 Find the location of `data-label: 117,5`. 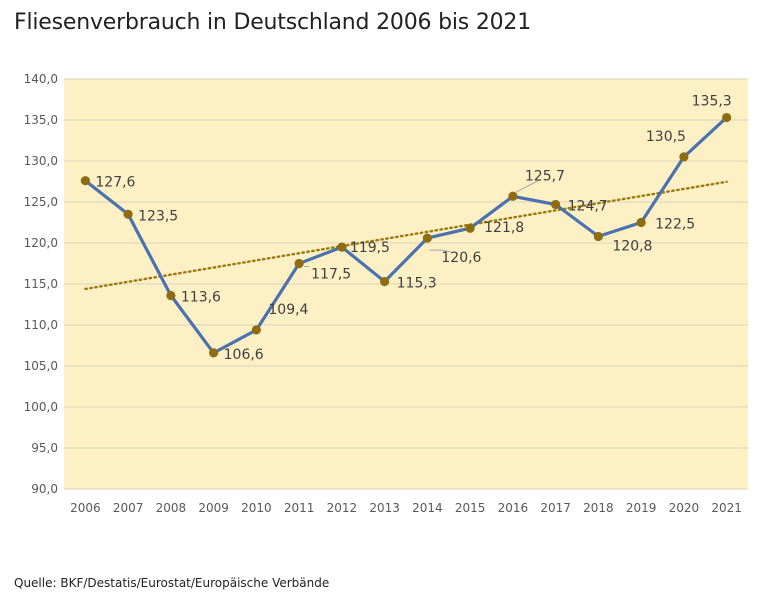

data-label: 117,5 is located at coordinates (331, 275).